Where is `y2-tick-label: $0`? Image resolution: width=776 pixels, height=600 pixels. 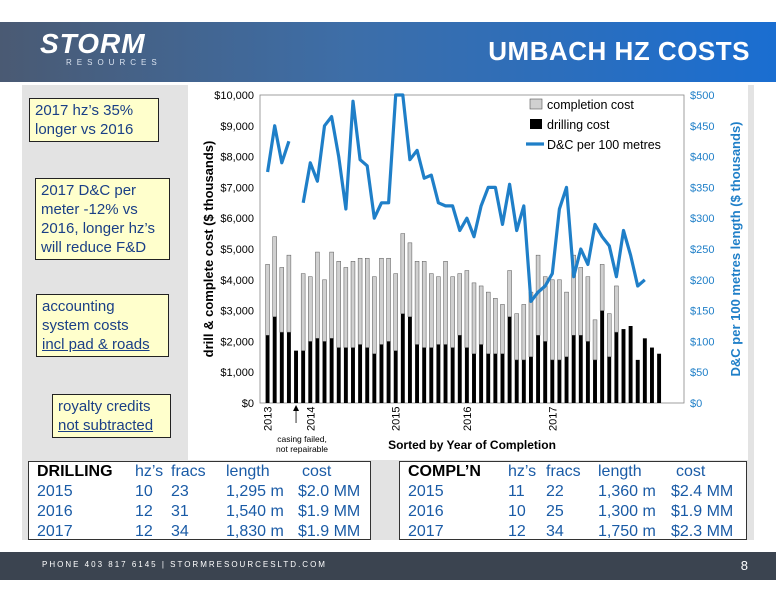
y2-tick-label: $0 is located at coordinates (696, 404).